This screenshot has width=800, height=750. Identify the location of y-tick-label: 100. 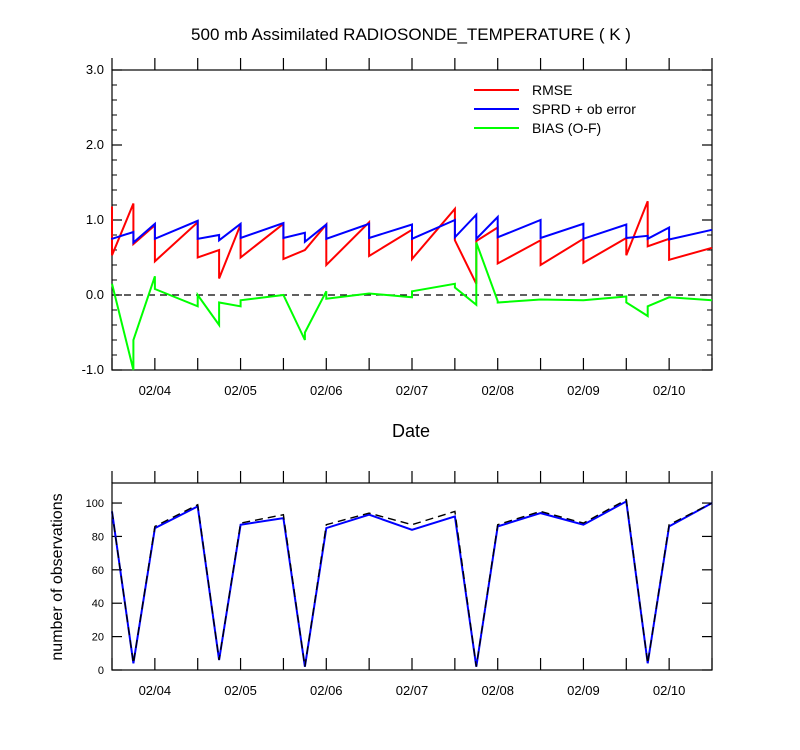
(95, 504).